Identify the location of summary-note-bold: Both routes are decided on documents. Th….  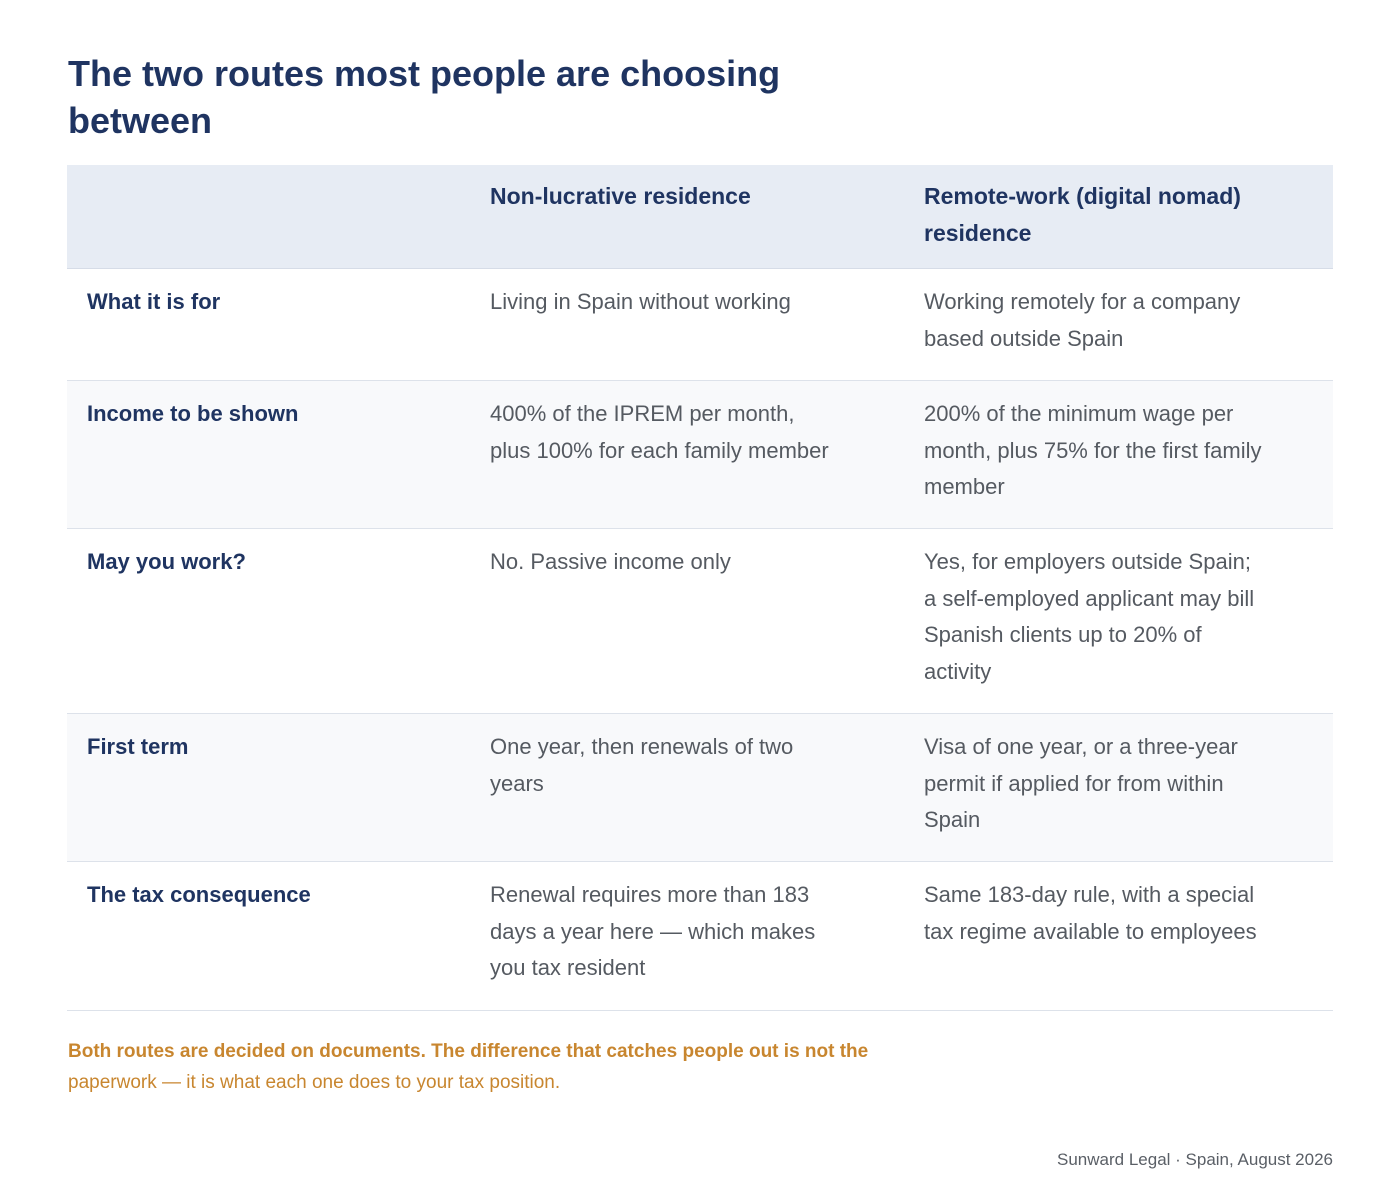
(468, 1051).